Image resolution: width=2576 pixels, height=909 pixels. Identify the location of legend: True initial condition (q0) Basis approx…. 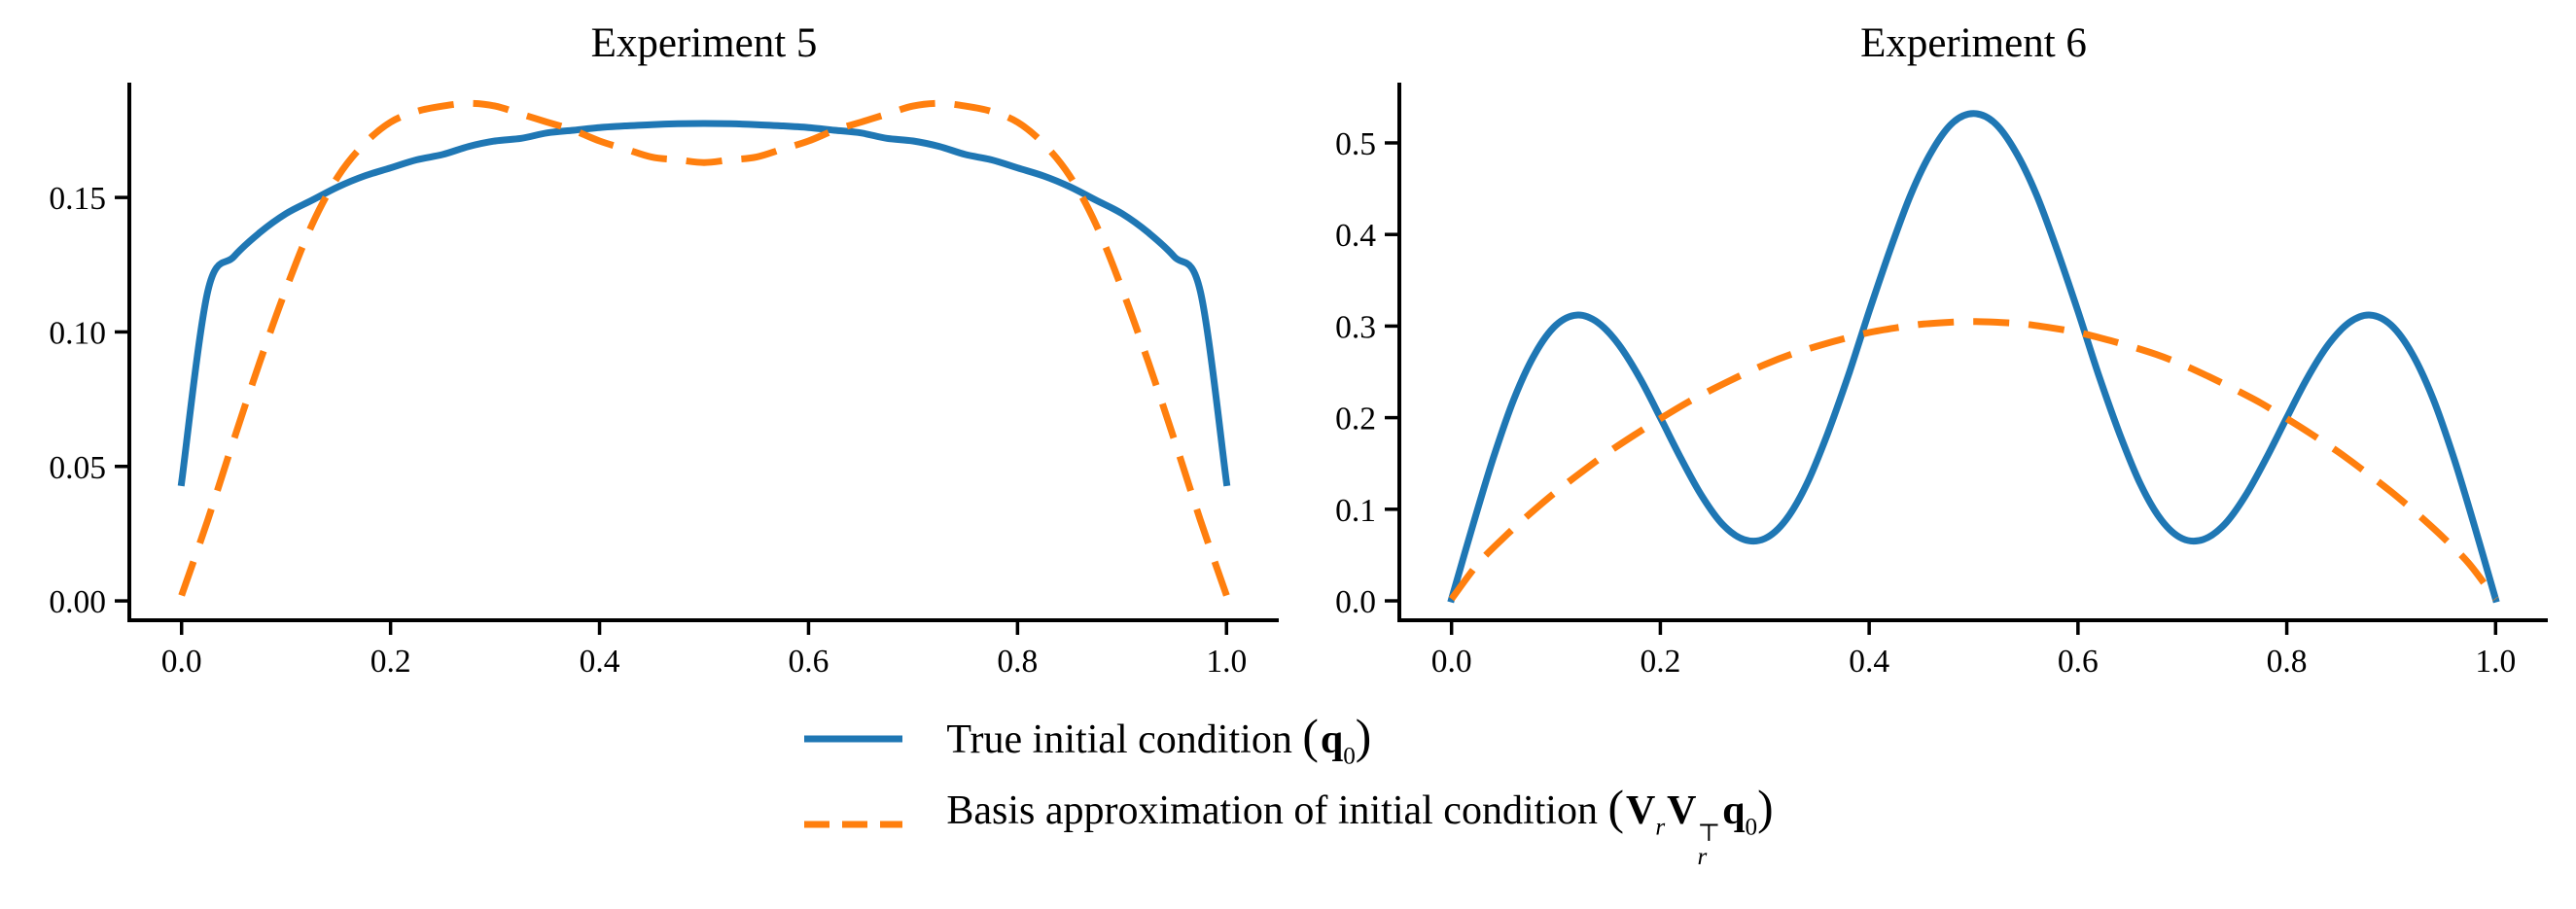
(1288, 795).